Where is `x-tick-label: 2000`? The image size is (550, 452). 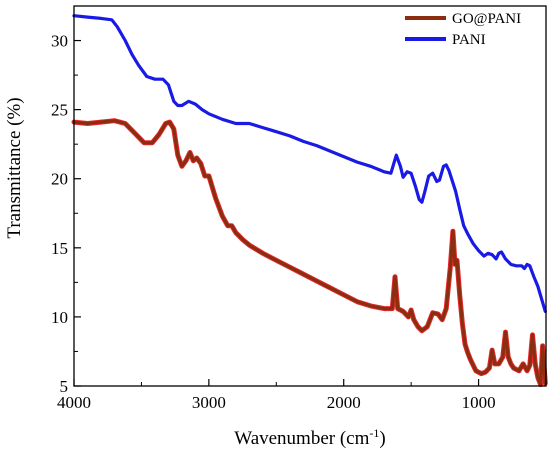
x-tick-label: 2000 is located at coordinates (344, 402).